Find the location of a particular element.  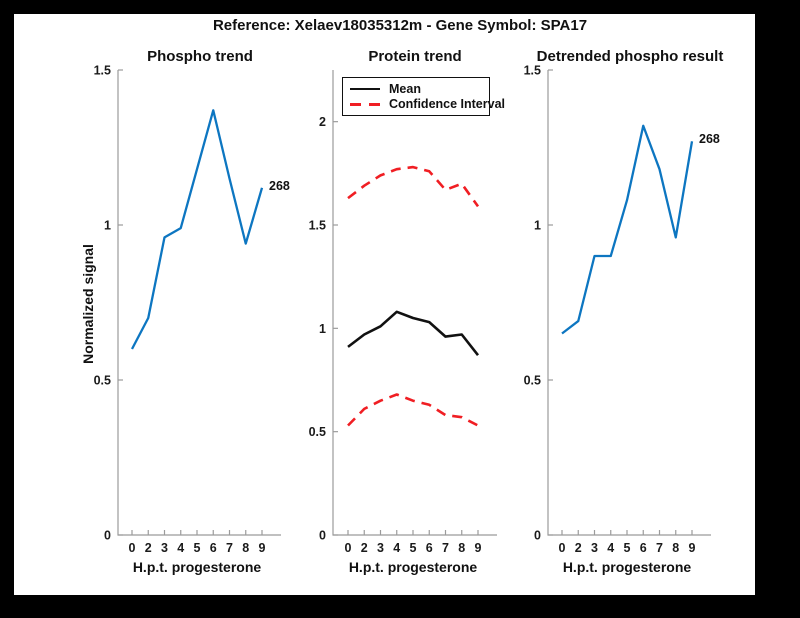

y-axis-label: Normalized signal is located at coordinates (88, 304).